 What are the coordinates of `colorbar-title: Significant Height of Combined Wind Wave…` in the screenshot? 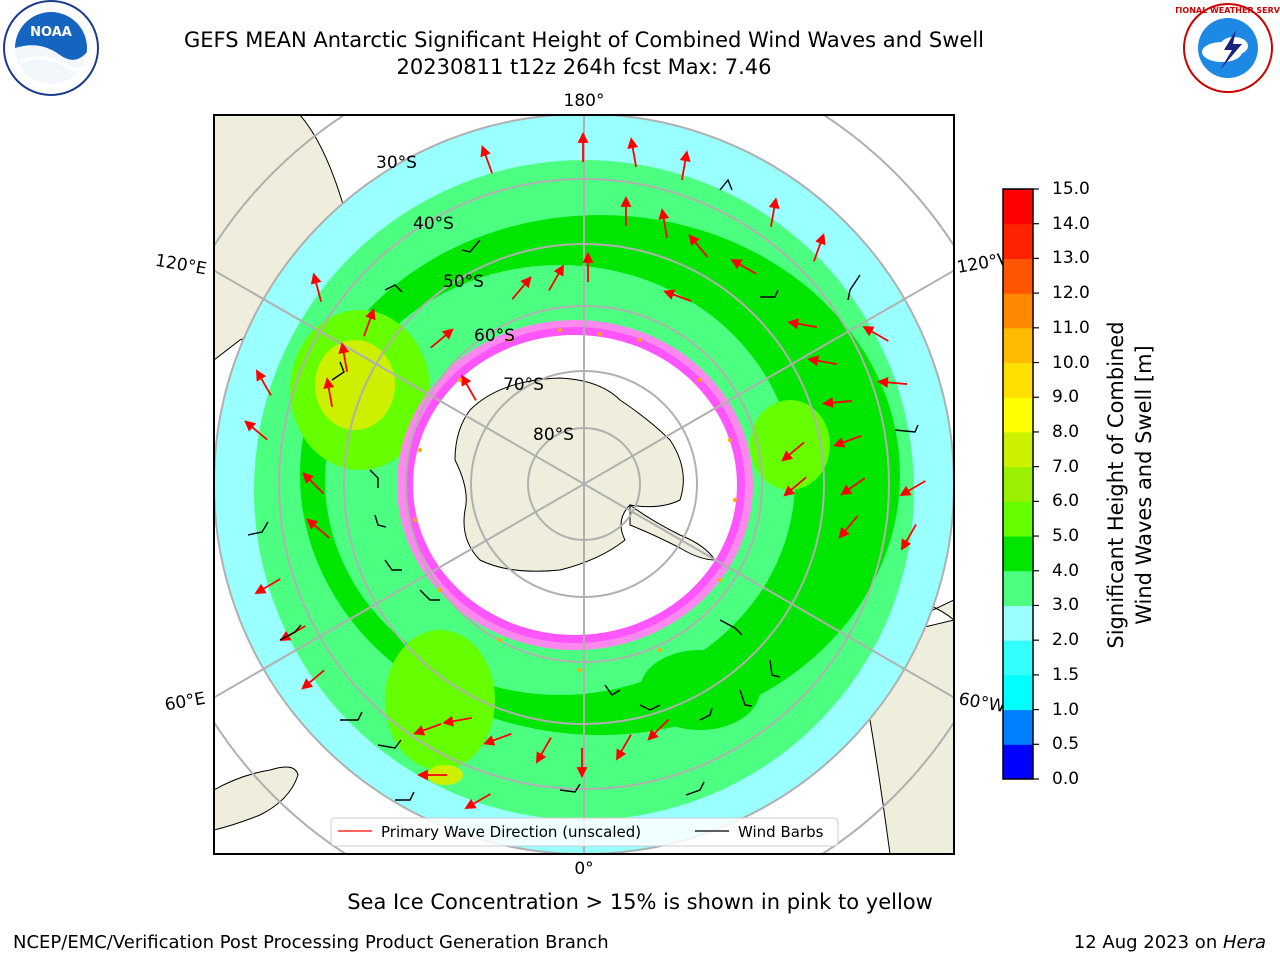 It's located at (1130, 485).